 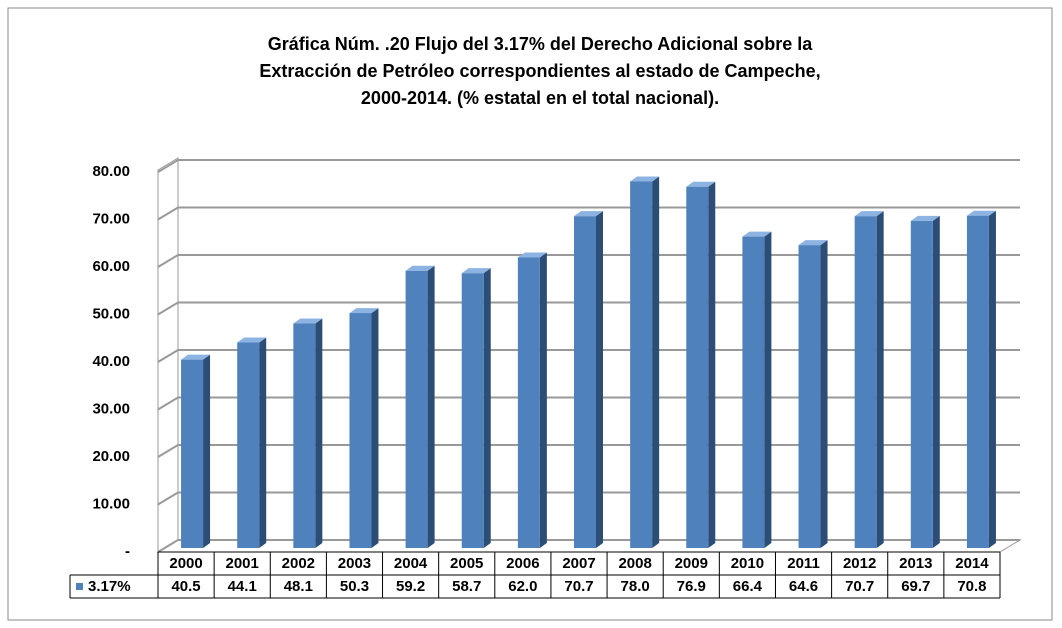 I want to click on x-tick-label: 2009, so click(x=691, y=563).